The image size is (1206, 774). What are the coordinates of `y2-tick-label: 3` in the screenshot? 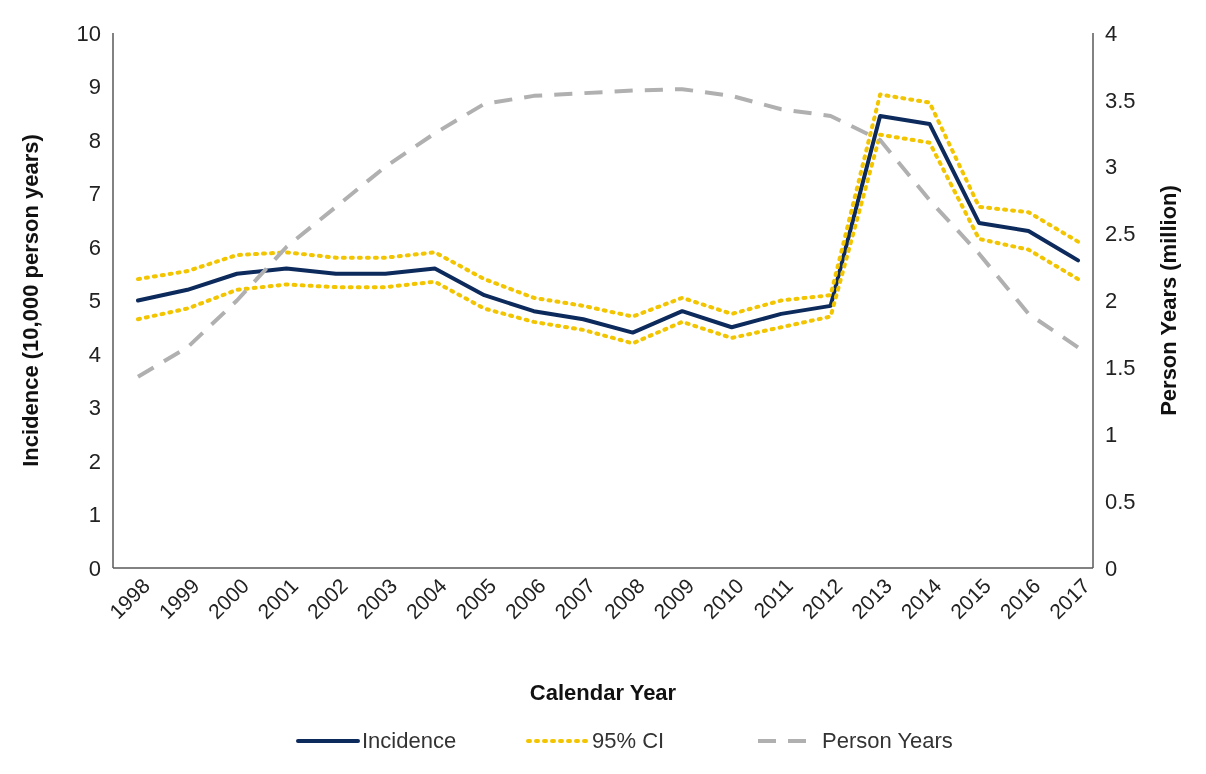 It's located at (1111, 167).